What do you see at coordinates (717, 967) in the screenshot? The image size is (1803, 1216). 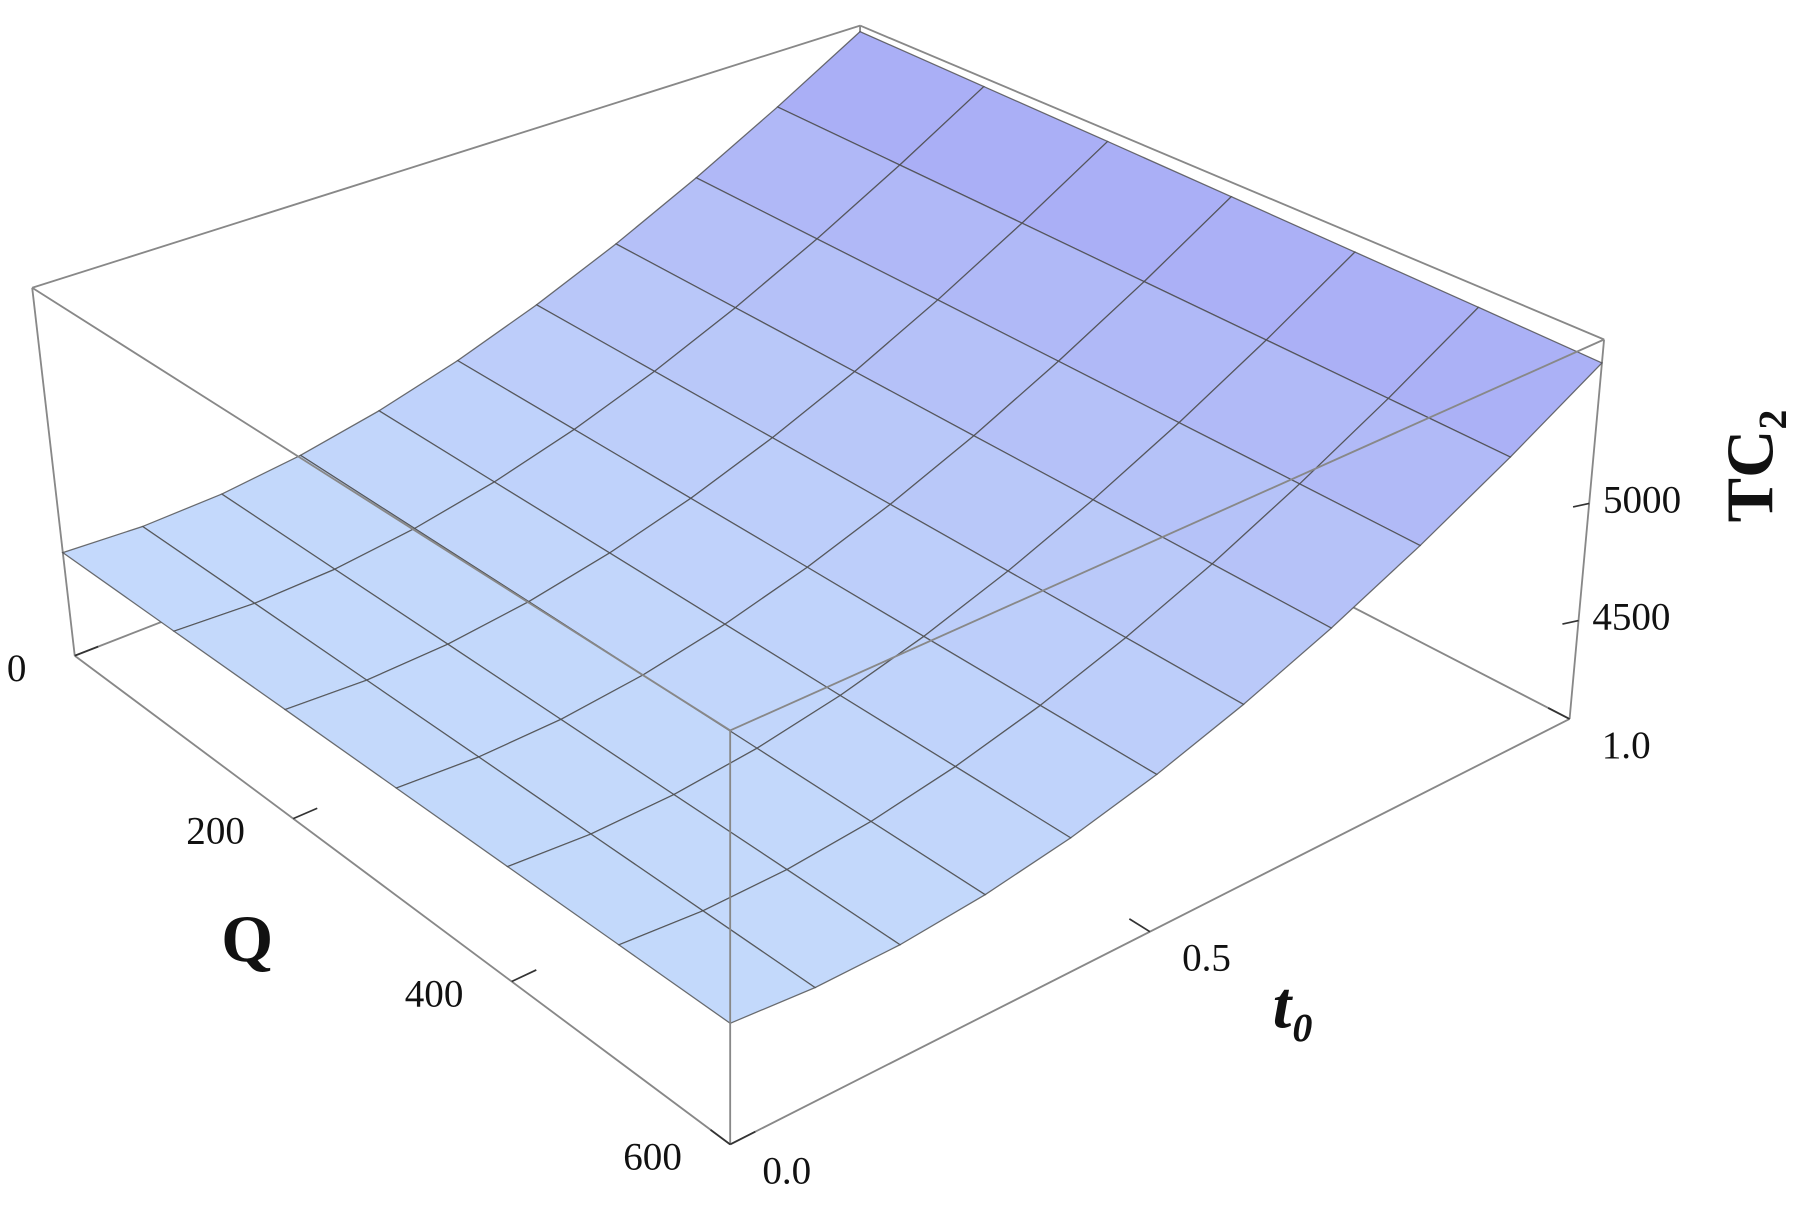 I see `surface-patch` at bounding box center [717, 967].